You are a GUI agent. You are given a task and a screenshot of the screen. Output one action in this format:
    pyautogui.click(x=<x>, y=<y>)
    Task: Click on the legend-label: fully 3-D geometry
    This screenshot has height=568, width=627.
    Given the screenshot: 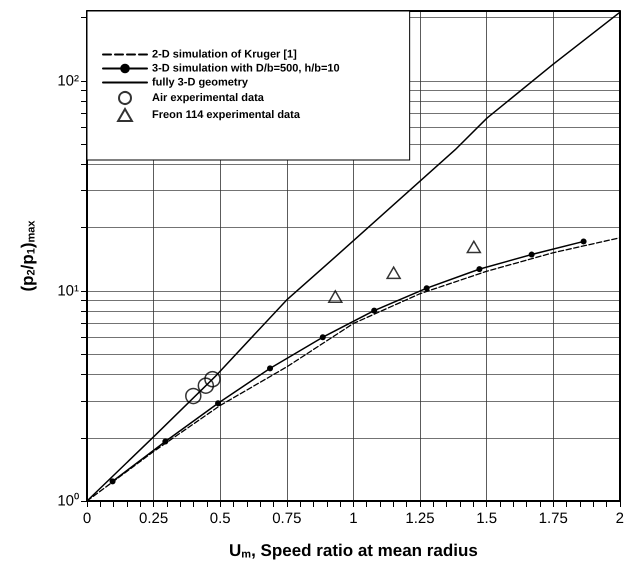 What is the action you would take?
    pyautogui.click(x=200, y=82)
    